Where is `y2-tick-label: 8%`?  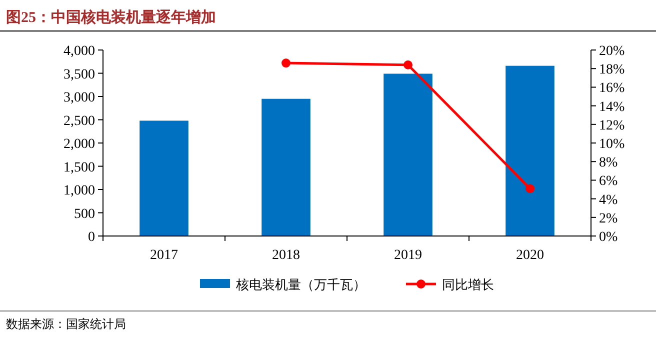
y2-tick-label: 8% is located at coordinates (608, 163).